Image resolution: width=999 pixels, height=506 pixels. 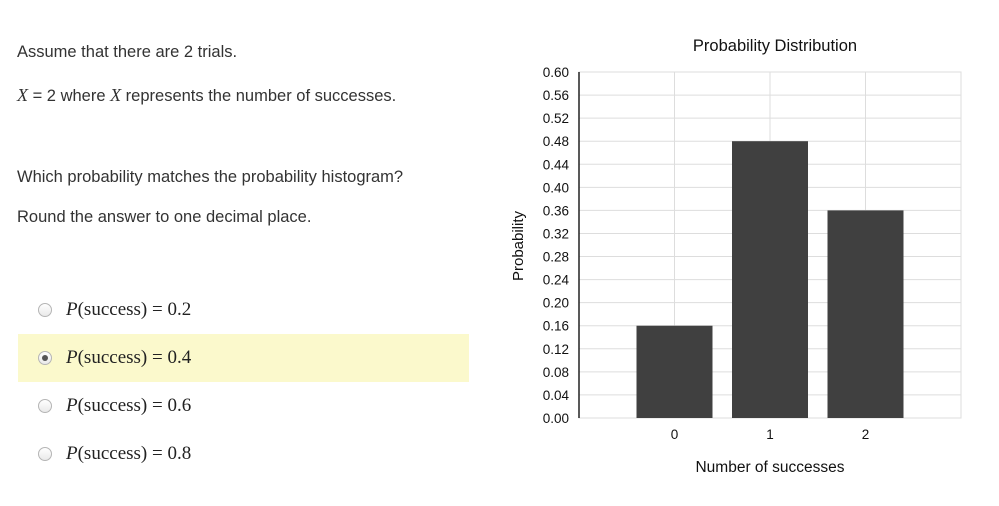 What do you see at coordinates (675, 434) in the screenshot?
I see `x-tick-label: 0` at bounding box center [675, 434].